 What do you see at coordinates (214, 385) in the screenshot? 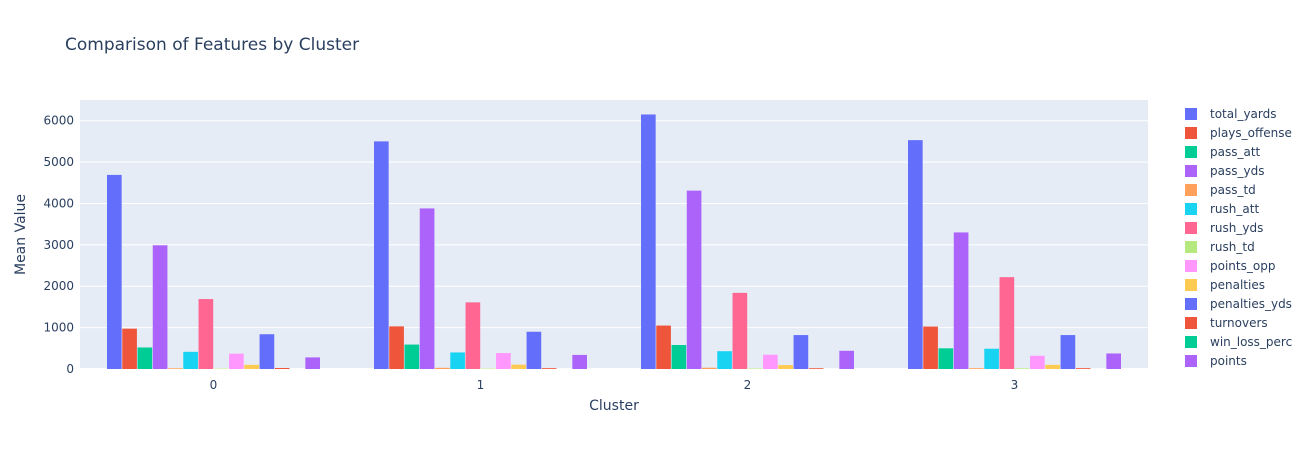
I see `x-tick-label: 0` at bounding box center [214, 385].